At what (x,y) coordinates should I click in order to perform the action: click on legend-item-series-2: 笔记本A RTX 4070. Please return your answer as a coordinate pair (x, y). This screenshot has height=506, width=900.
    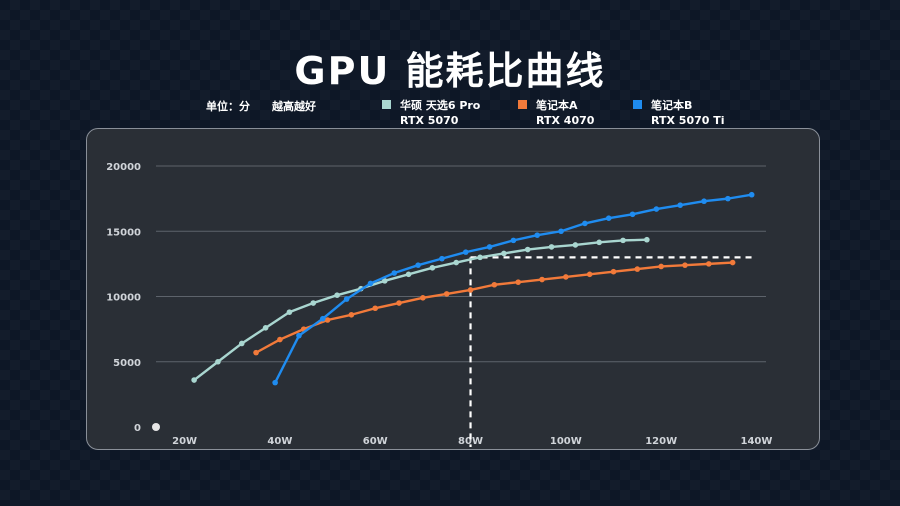
    Looking at the image, I should click on (556, 113).